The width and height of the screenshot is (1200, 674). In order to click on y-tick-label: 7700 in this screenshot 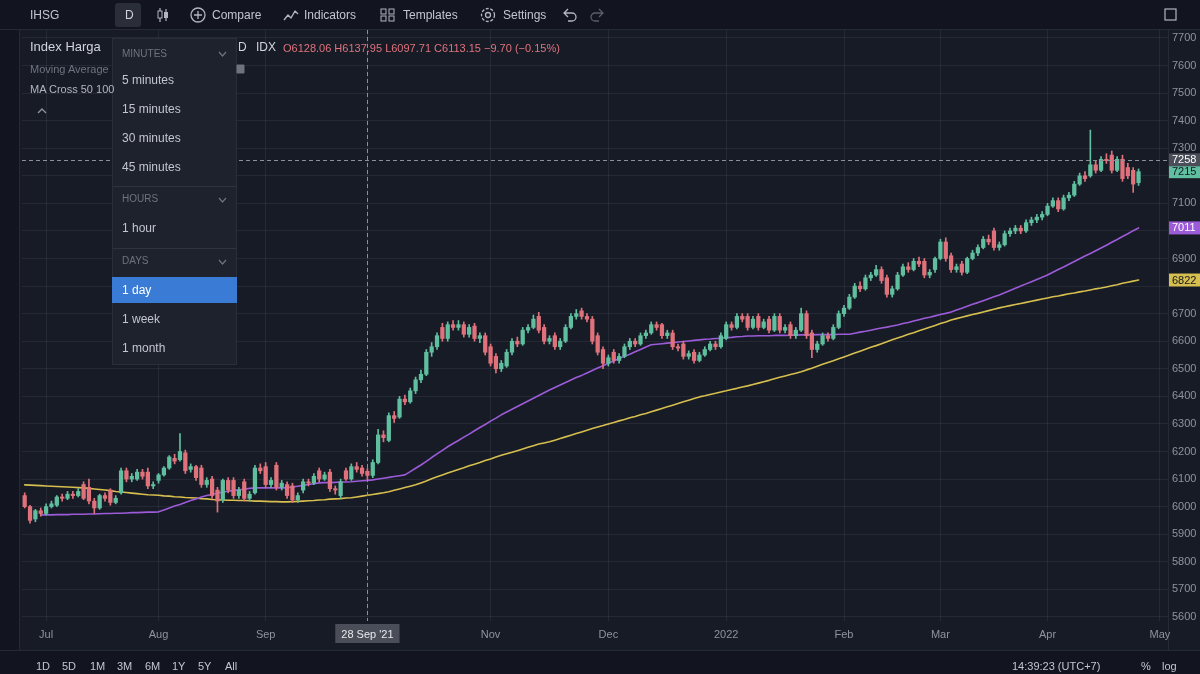, I will do `click(1184, 37)`.